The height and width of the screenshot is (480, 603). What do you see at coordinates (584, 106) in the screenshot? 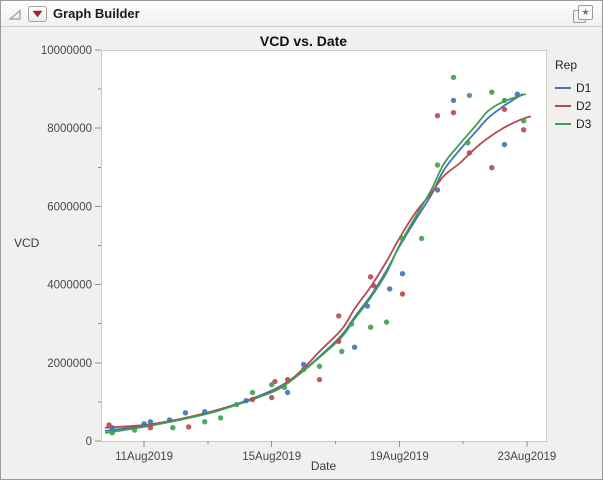
I see `legend-label: D2` at bounding box center [584, 106].